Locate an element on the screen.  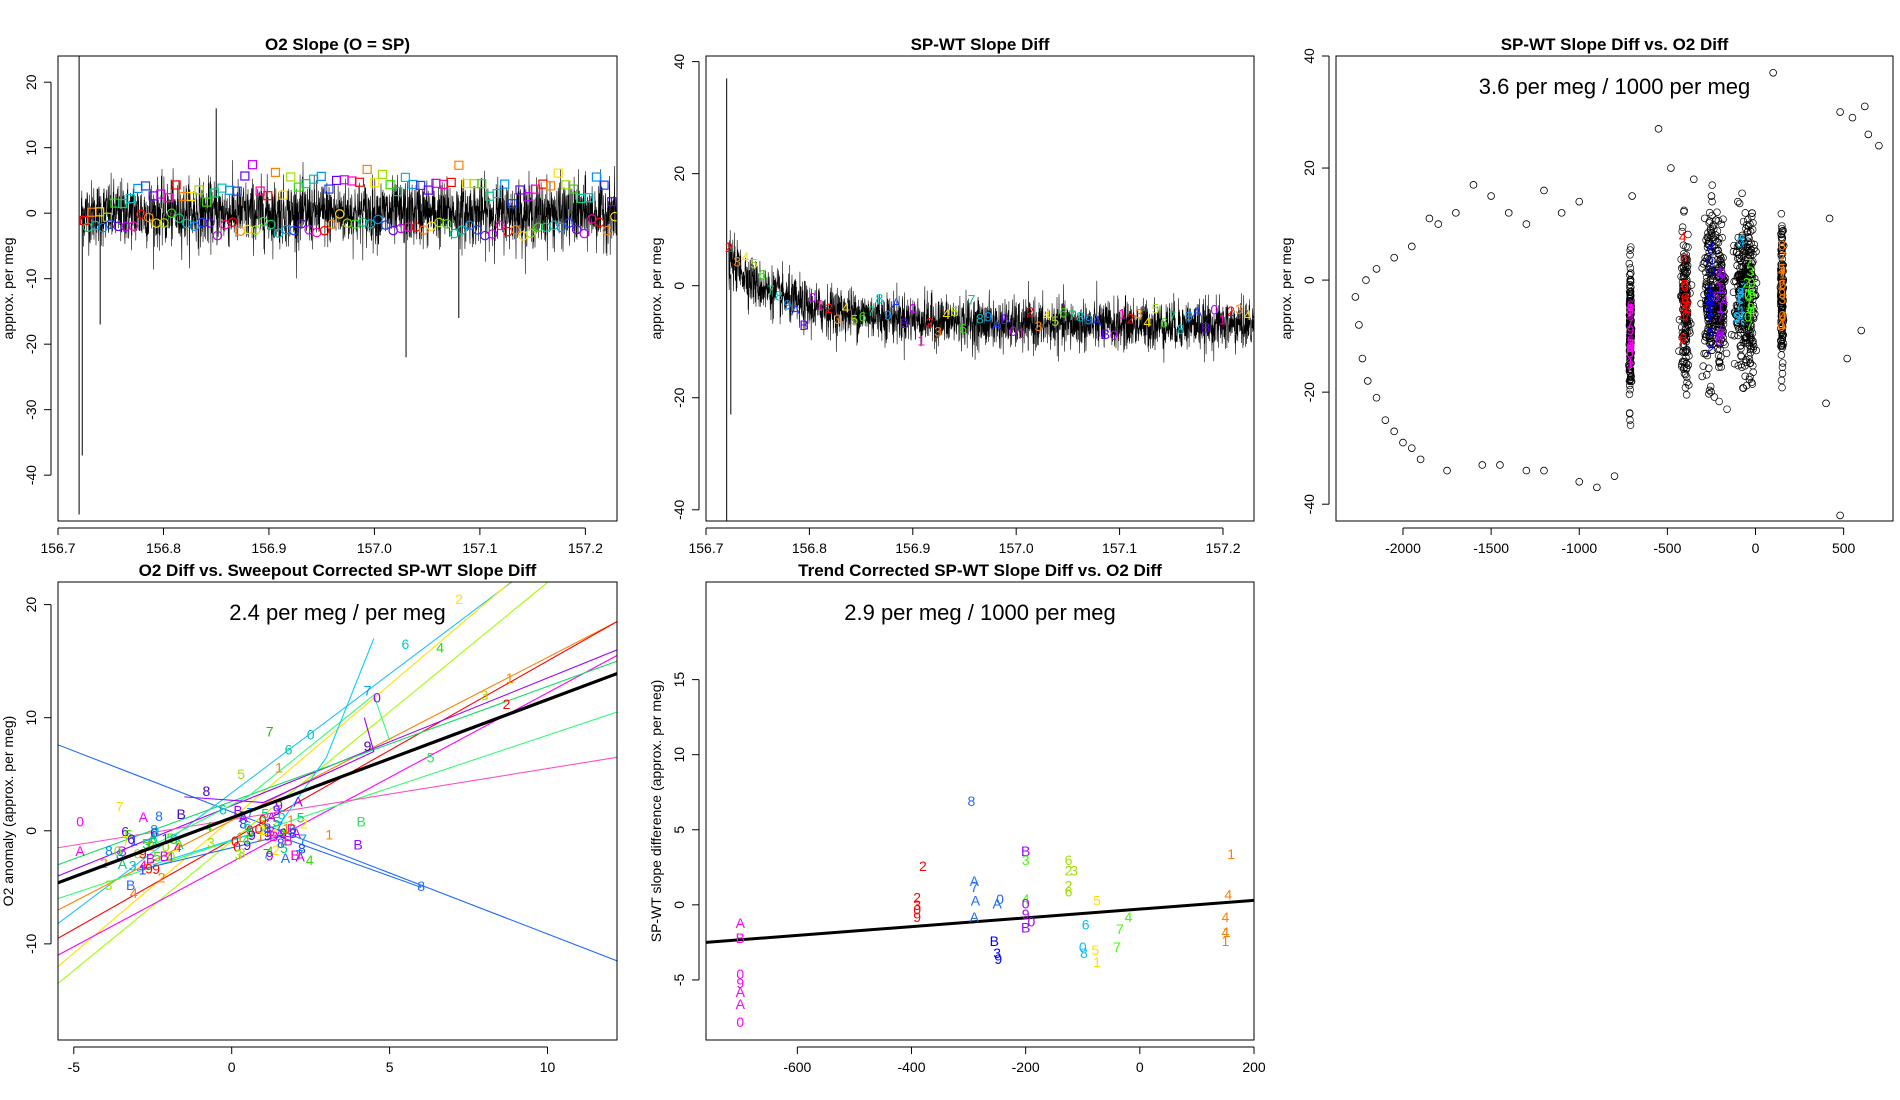
cluster-label: B is located at coordinates (291, 829).